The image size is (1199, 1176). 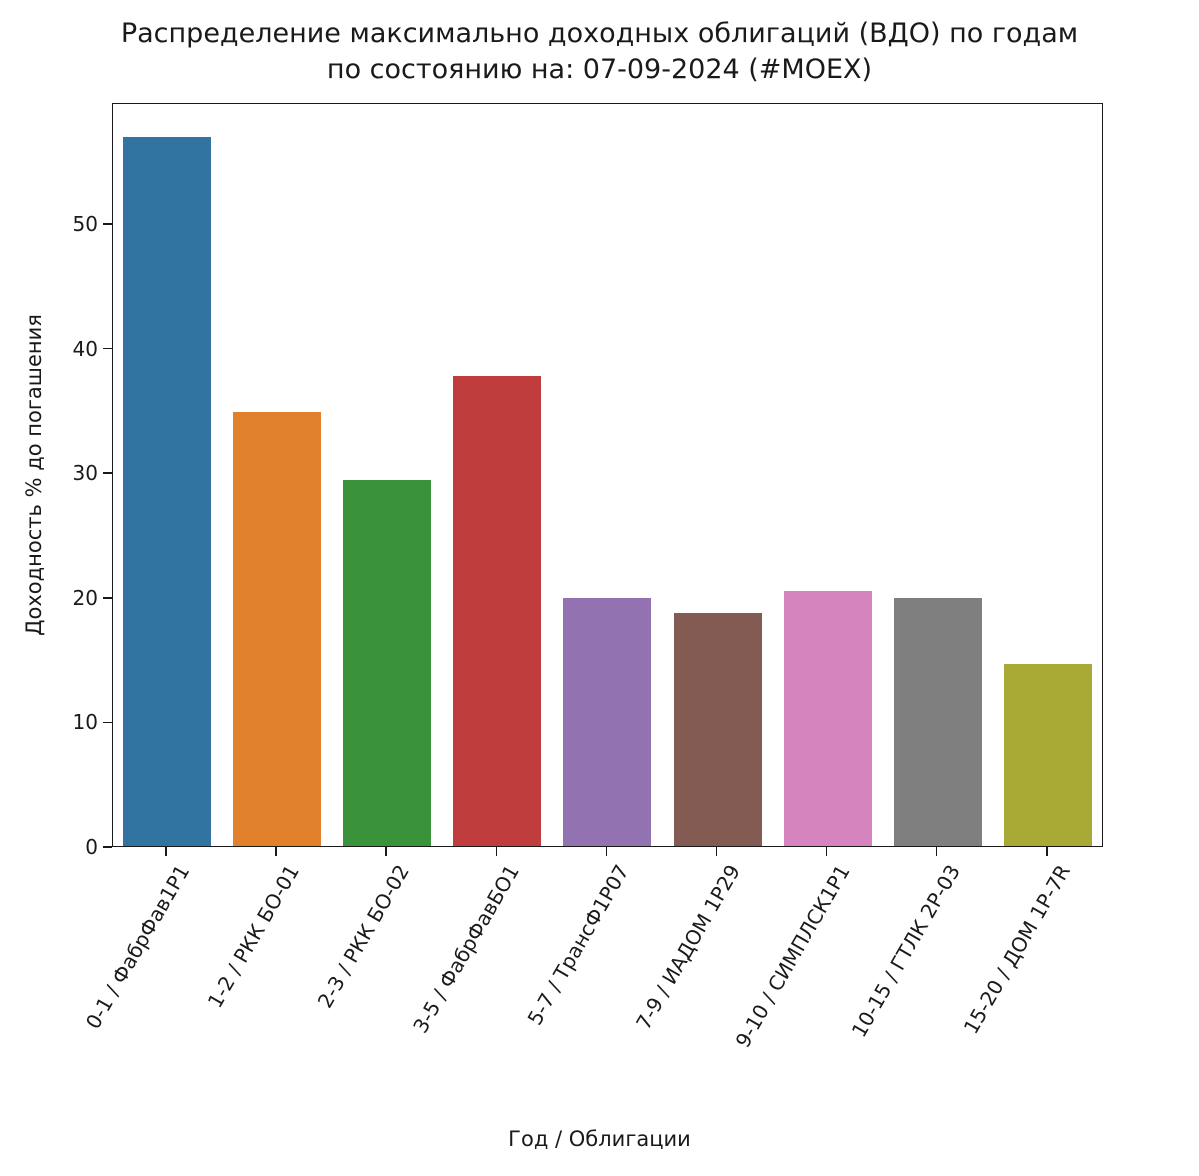 What do you see at coordinates (253, 936) in the screenshot?
I see `x-tick-label: 1-2 / РКК БО-01` at bounding box center [253, 936].